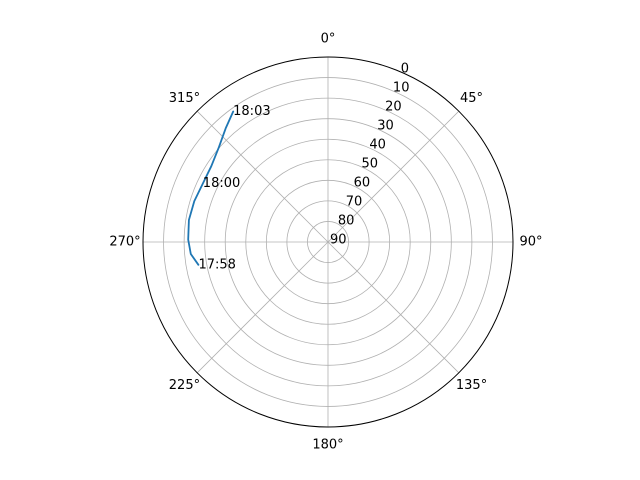  I want to click on radial-tick-labels: 0 10 20 30 40 50 60 70 80 90, so click(369, 155).